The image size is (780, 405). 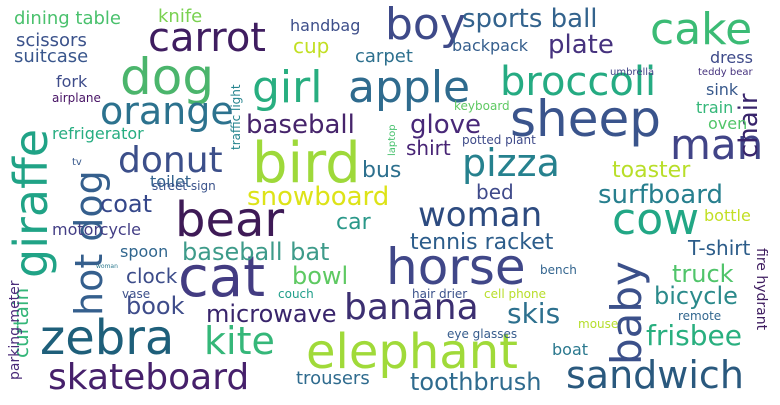 I want to click on word-zebra: zebra, so click(x=107, y=338).